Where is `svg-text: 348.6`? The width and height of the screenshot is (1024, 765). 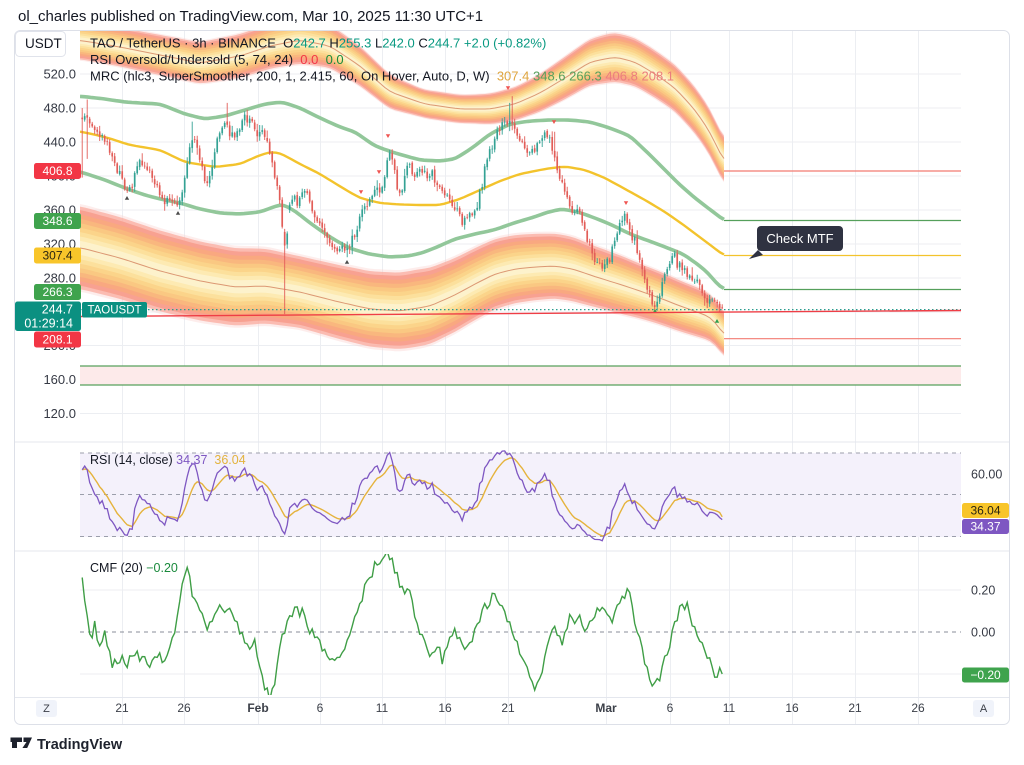
svg-text: 348.6 is located at coordinates (57, 221).